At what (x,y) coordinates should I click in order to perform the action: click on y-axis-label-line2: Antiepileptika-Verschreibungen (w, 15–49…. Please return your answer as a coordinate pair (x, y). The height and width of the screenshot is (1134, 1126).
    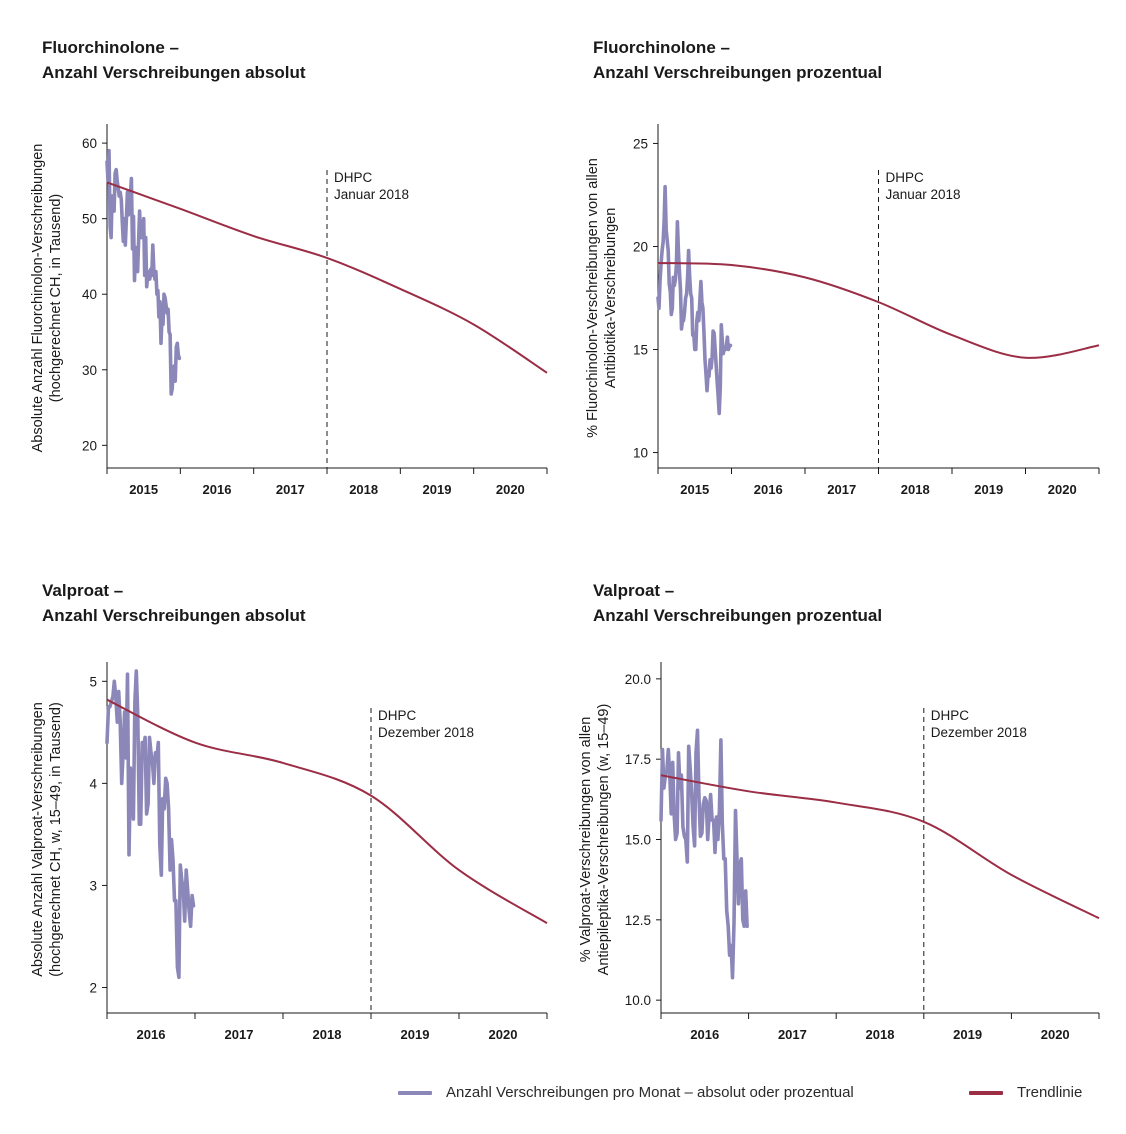
    Looking at the image, I should click on (604, 840).